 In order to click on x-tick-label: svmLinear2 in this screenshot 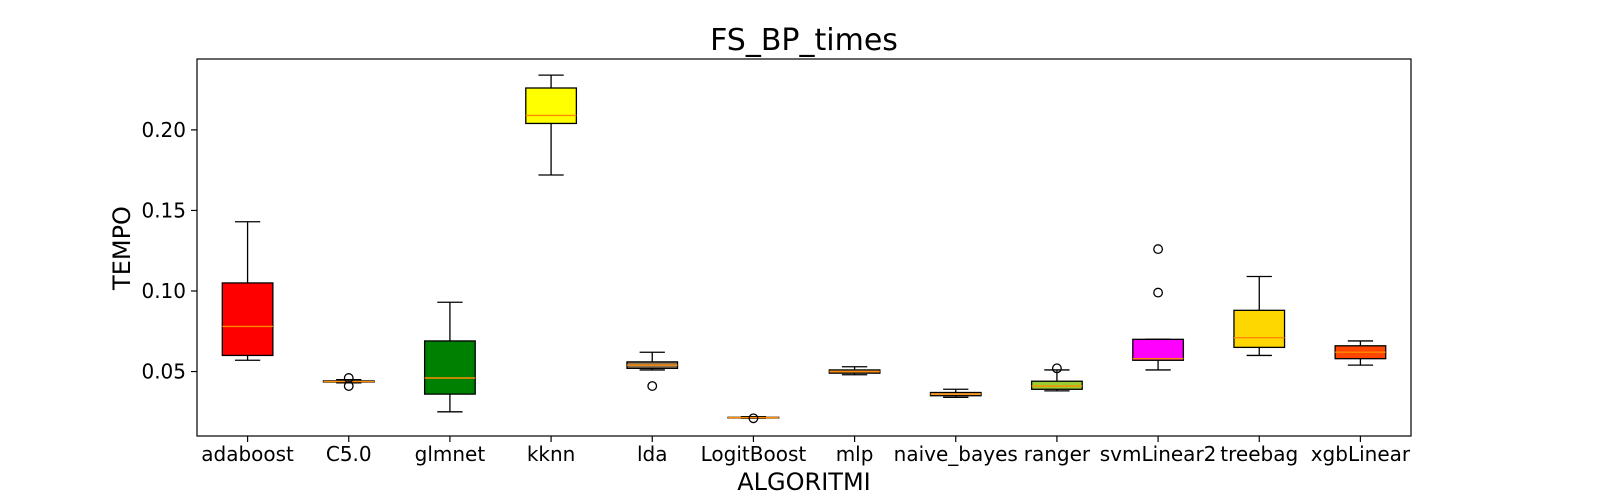, I will do `click(1158, 454)`.